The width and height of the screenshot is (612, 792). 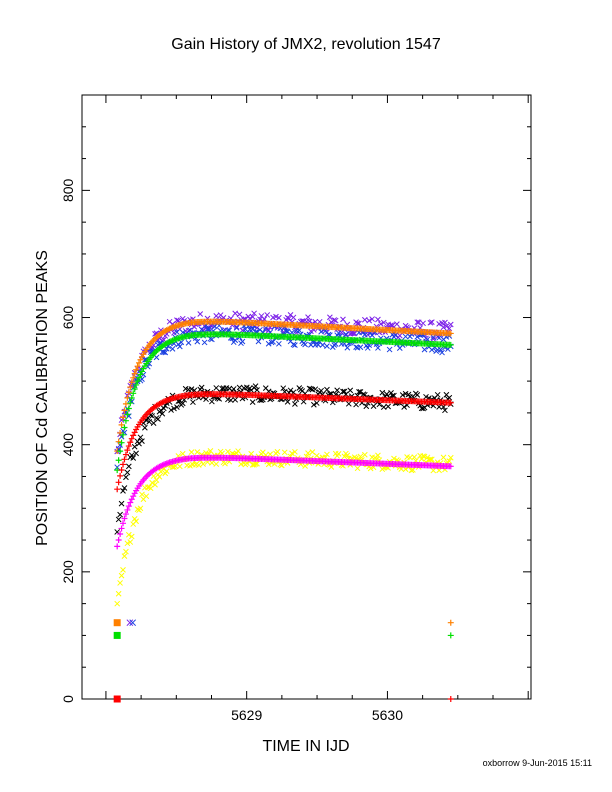 I want to click on x-tick-label: 5629, so click(x=246, y=715).